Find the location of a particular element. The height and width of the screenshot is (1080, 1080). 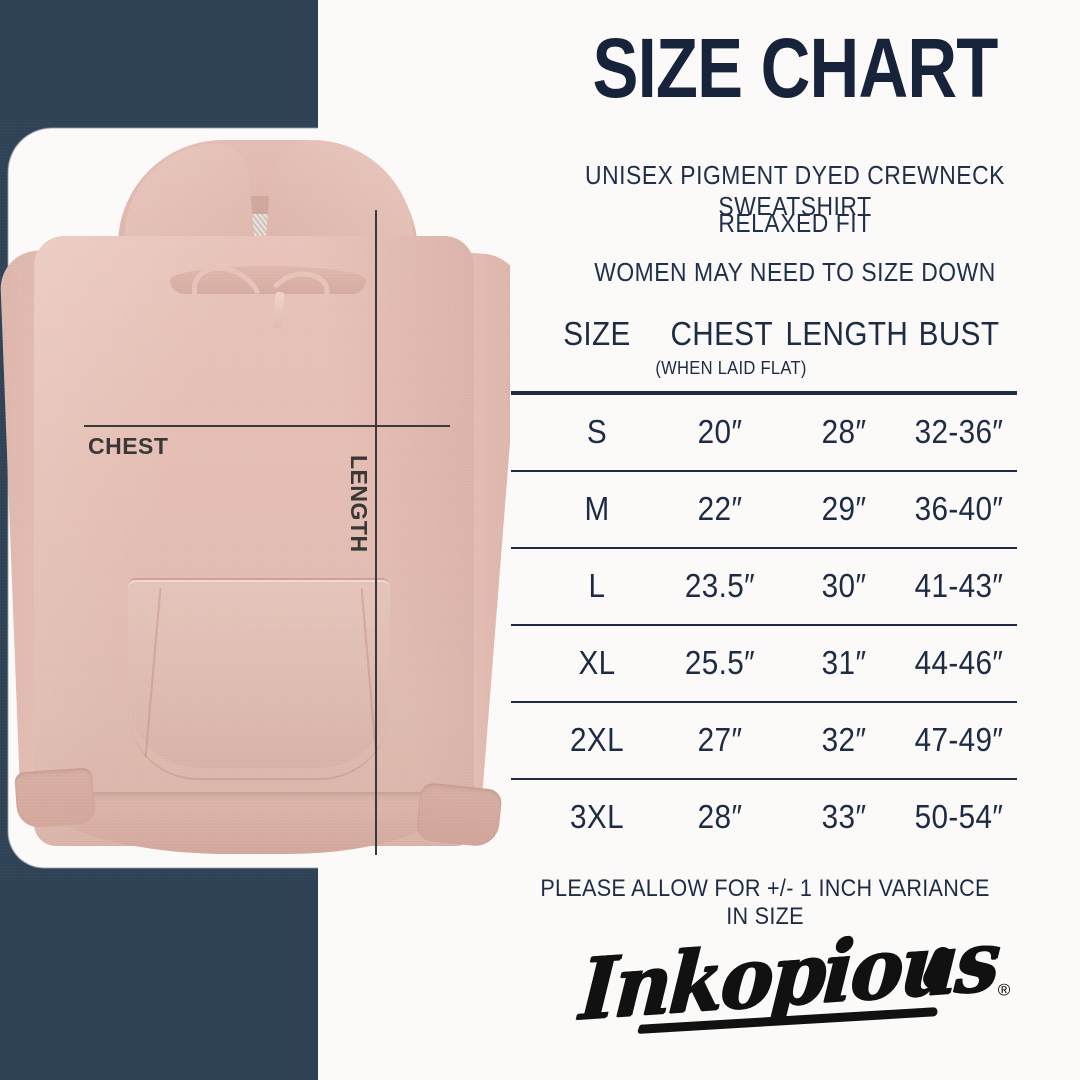

cell-chest: 27″ is located at coordinates (720, 739).